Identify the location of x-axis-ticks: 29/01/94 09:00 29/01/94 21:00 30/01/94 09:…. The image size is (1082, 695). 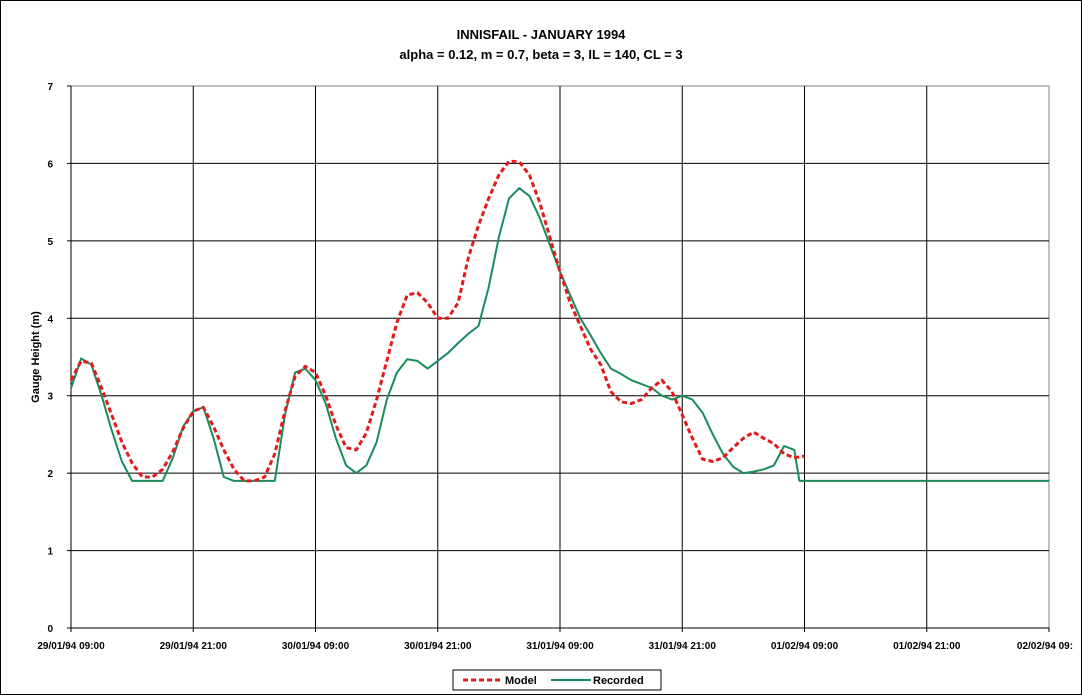
(555, 640).